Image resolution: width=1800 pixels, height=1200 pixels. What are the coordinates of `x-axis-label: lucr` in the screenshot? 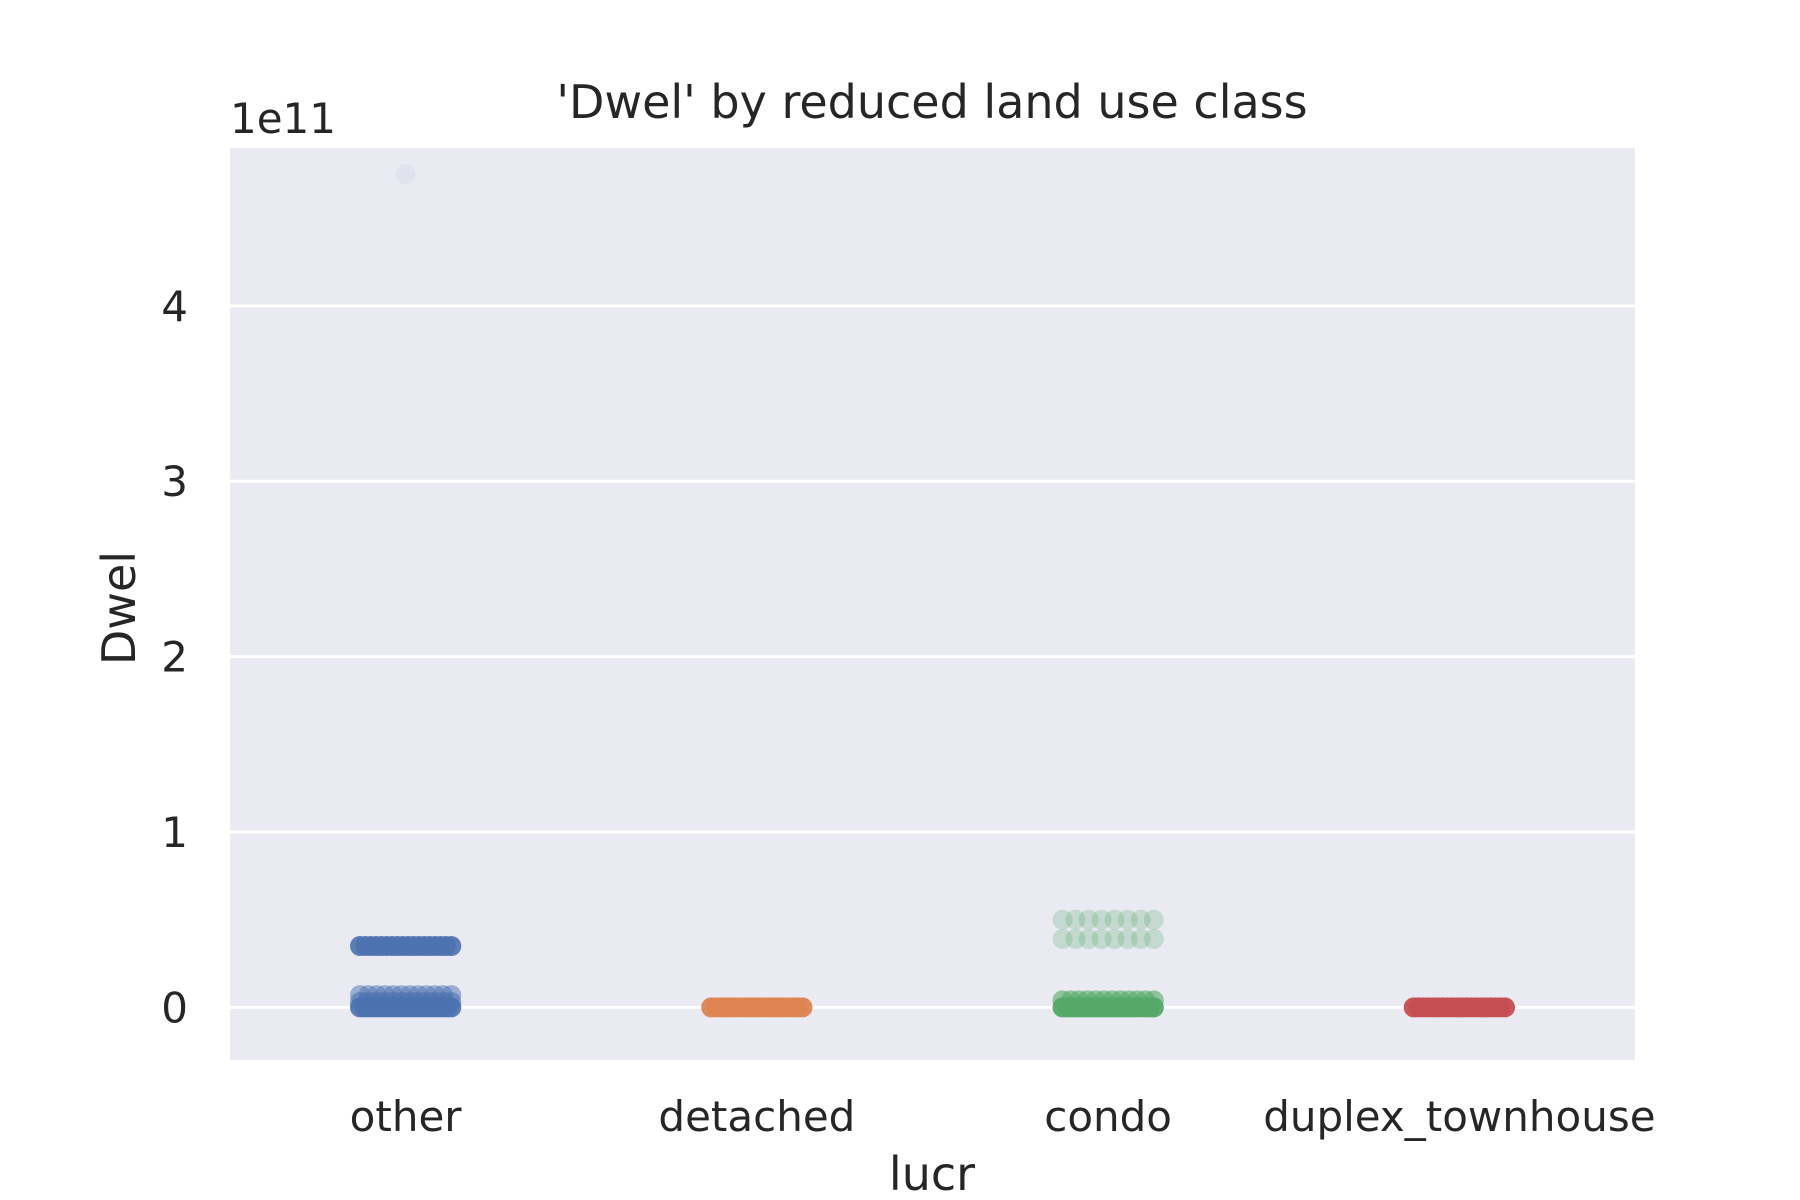 It's located at (932, 1173).